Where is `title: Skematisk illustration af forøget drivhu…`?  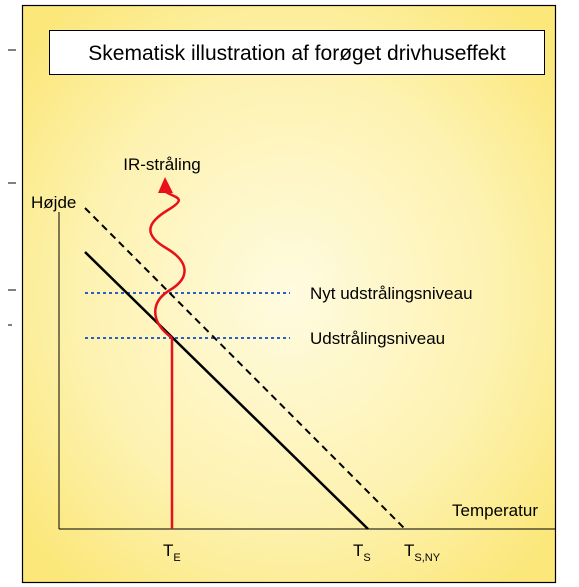
title: Skematisk illustration af forøget drivhu… is located at coordinates (297, 53).